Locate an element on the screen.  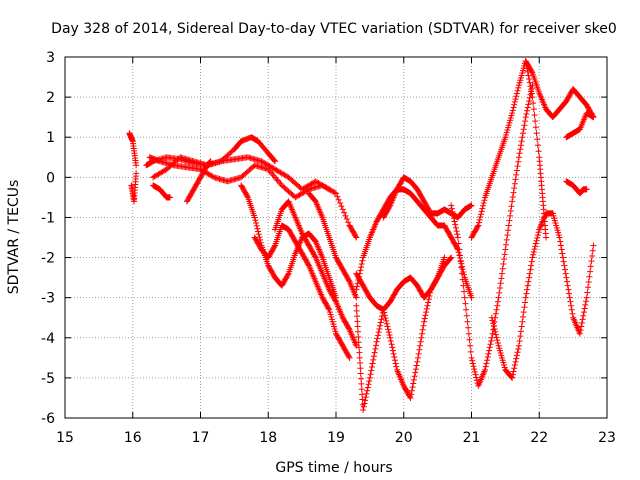
x-tick-label: 15 is located at coordinates (65, 438).